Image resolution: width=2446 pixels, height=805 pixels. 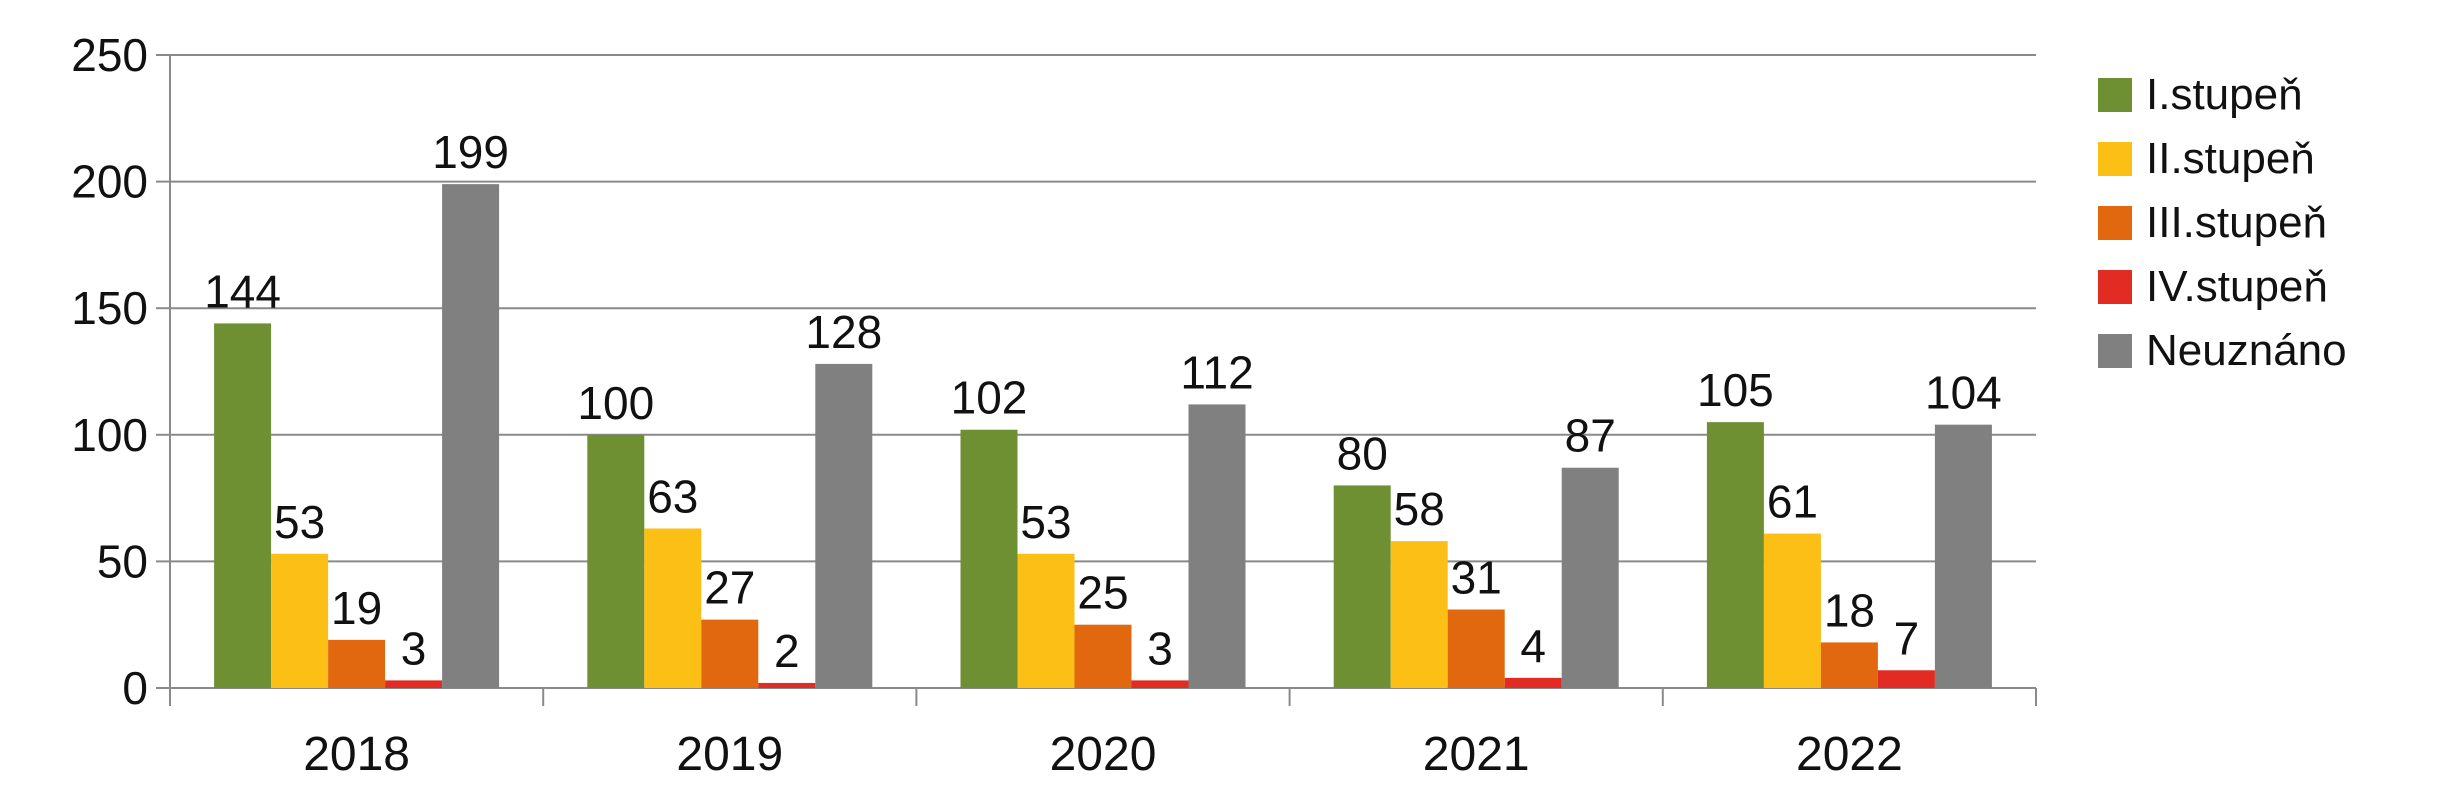 I want to click on bar-IV.stupeň-2022, so click(x=1906, y=679).